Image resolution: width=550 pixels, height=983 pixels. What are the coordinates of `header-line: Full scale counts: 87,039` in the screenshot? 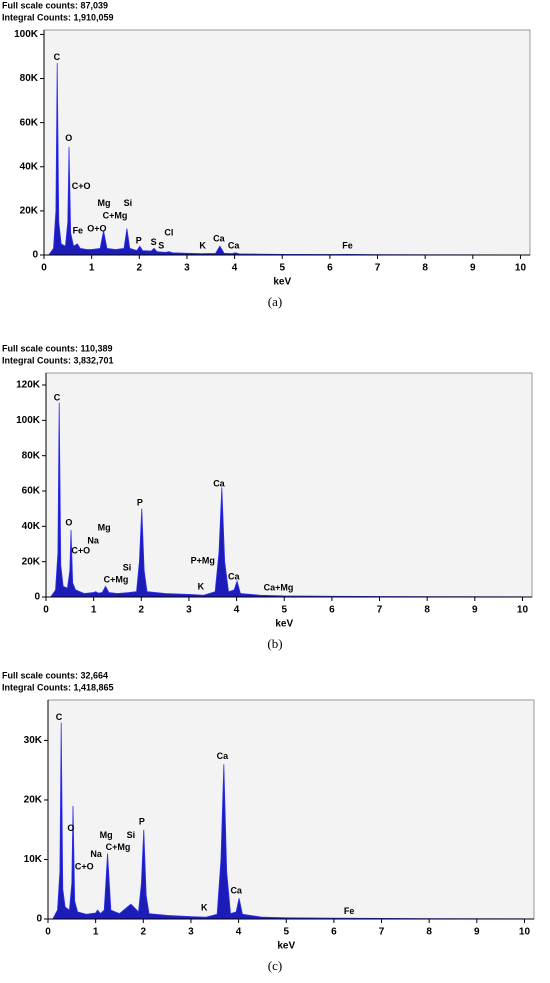 It's located at (55, 5).